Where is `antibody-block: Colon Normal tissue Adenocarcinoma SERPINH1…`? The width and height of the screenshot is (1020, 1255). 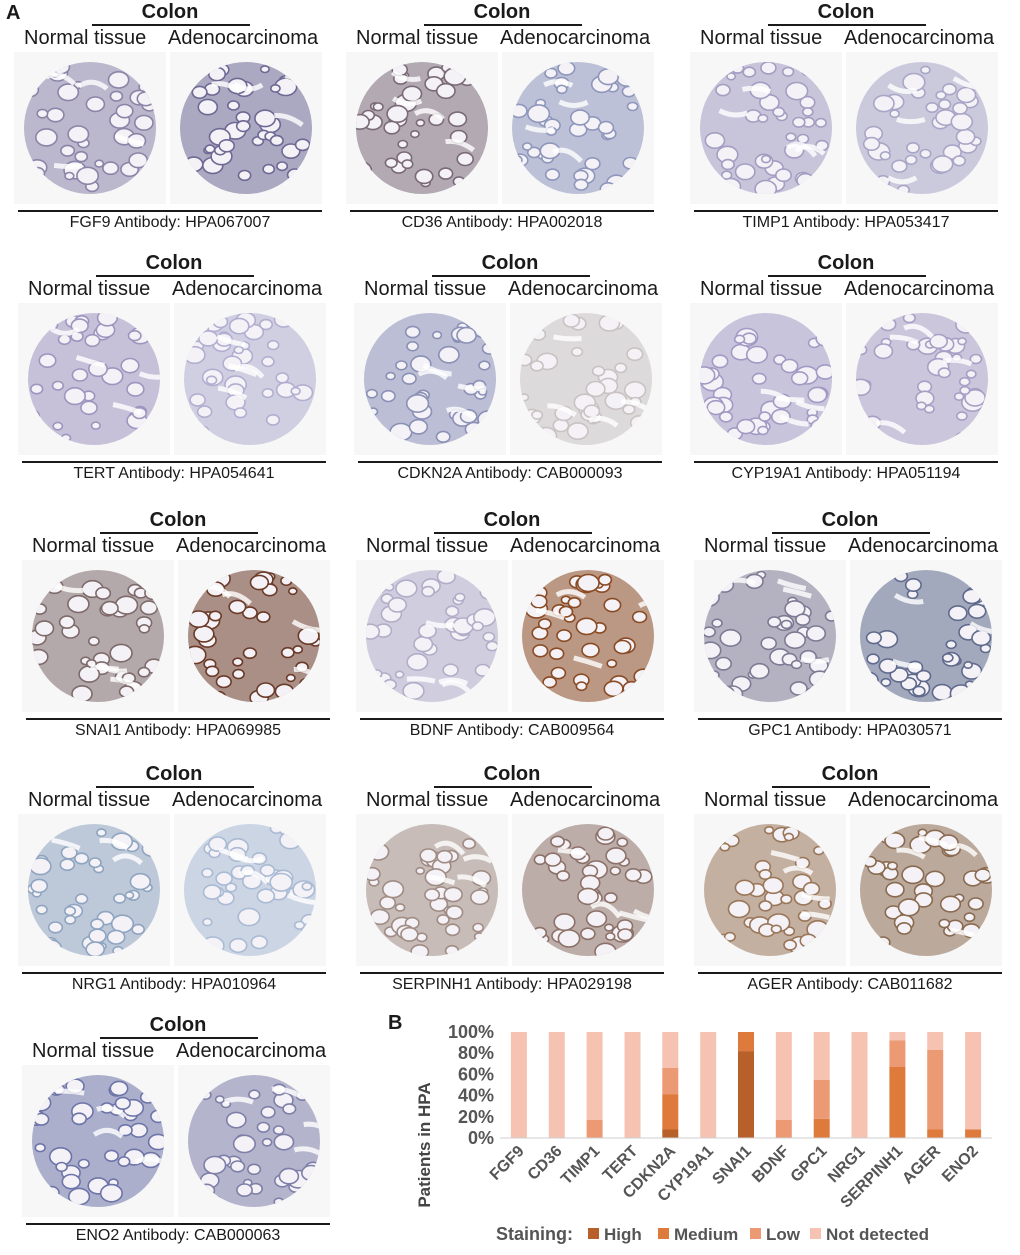 antibody-block: Colon Normal tissue Adenocarcinoma SERPINH1… is located at coordinates (512, 879).